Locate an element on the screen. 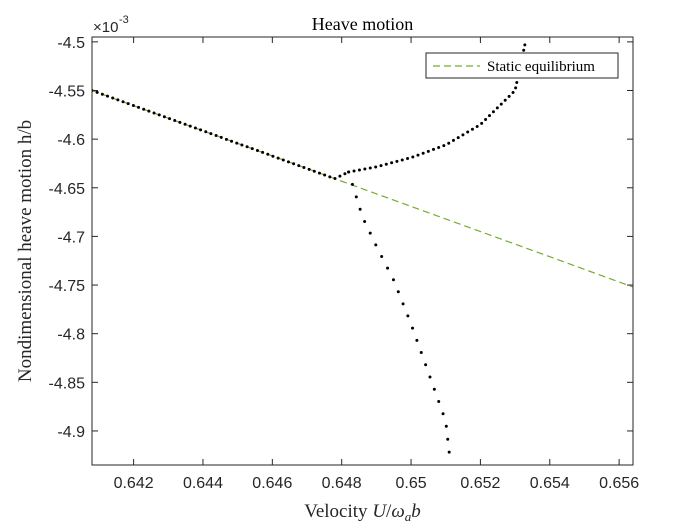 The height and width of the screenshot is (525, 700). y-tick-label: -4.65 is located at coordinates (67, 189).